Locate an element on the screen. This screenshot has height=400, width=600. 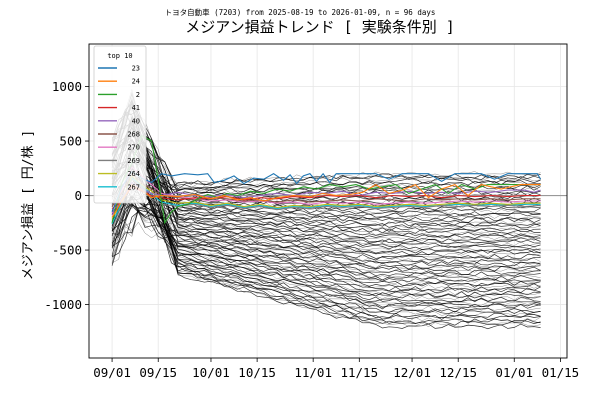
x-tick-label: 09/15 is located at coordinates (158, 372).